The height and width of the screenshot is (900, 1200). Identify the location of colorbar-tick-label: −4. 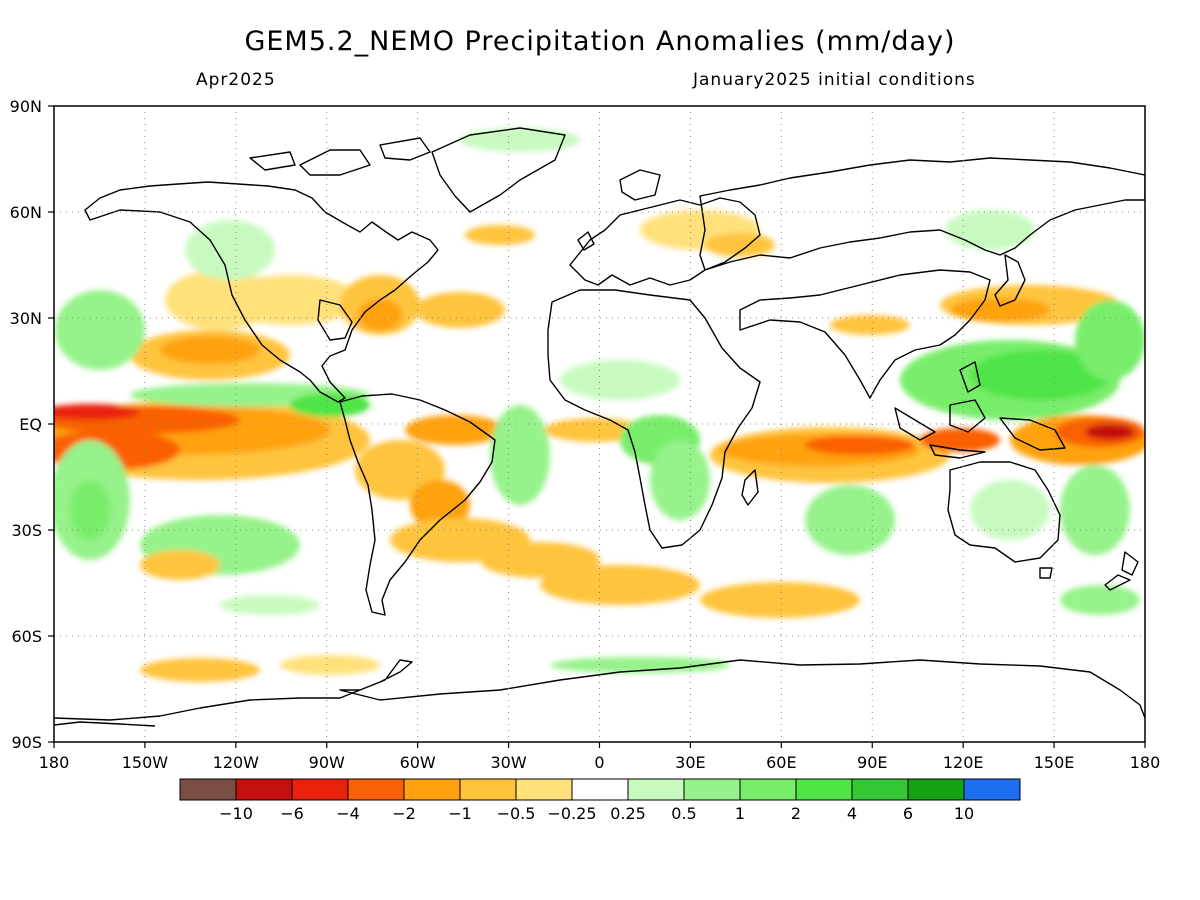
(348, 813).